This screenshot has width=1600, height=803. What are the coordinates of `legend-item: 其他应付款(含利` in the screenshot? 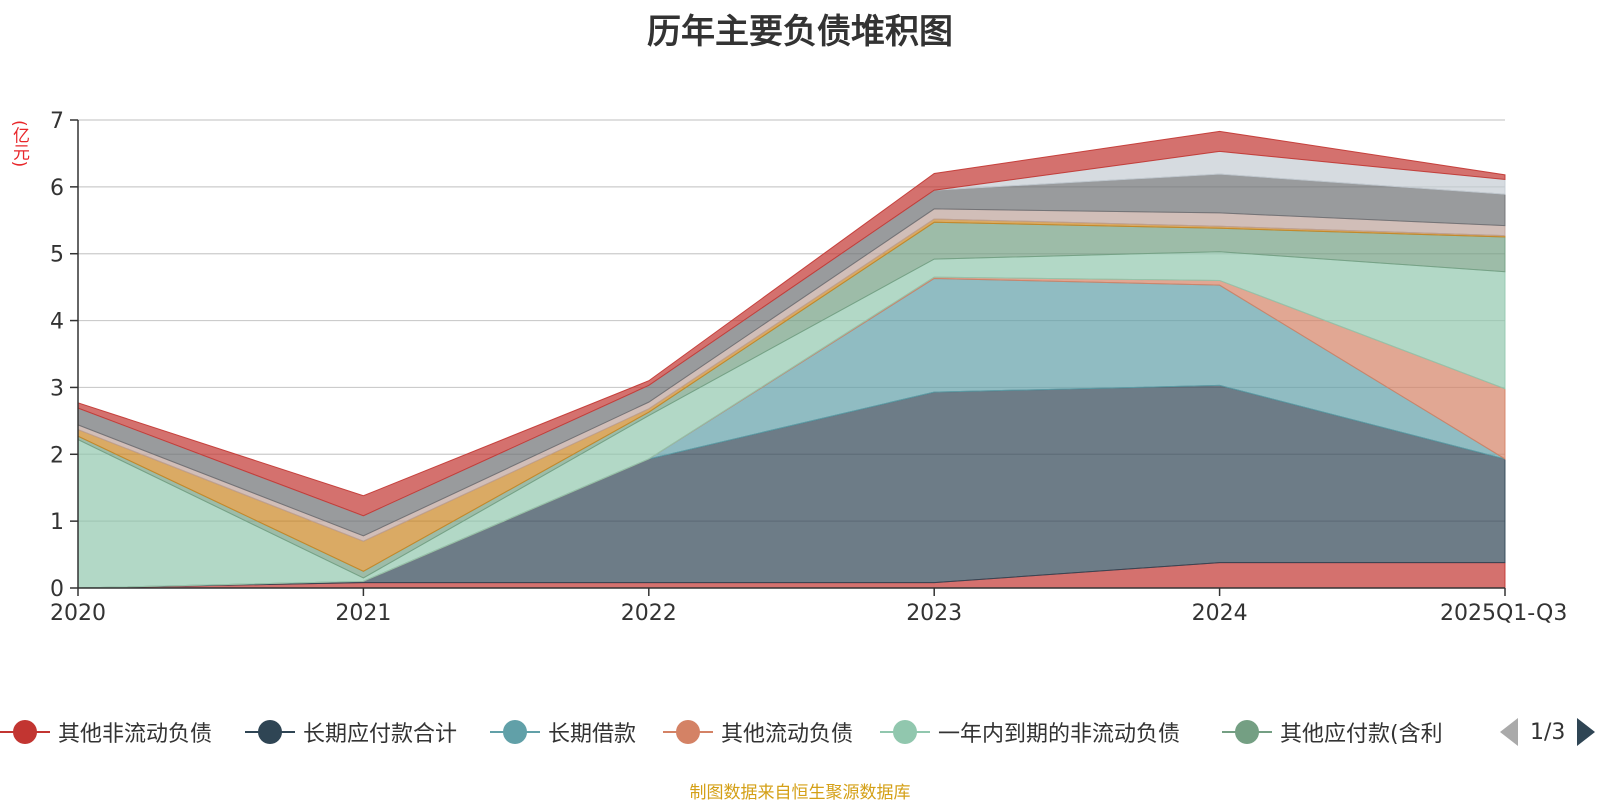 It's located at (1332, 732).